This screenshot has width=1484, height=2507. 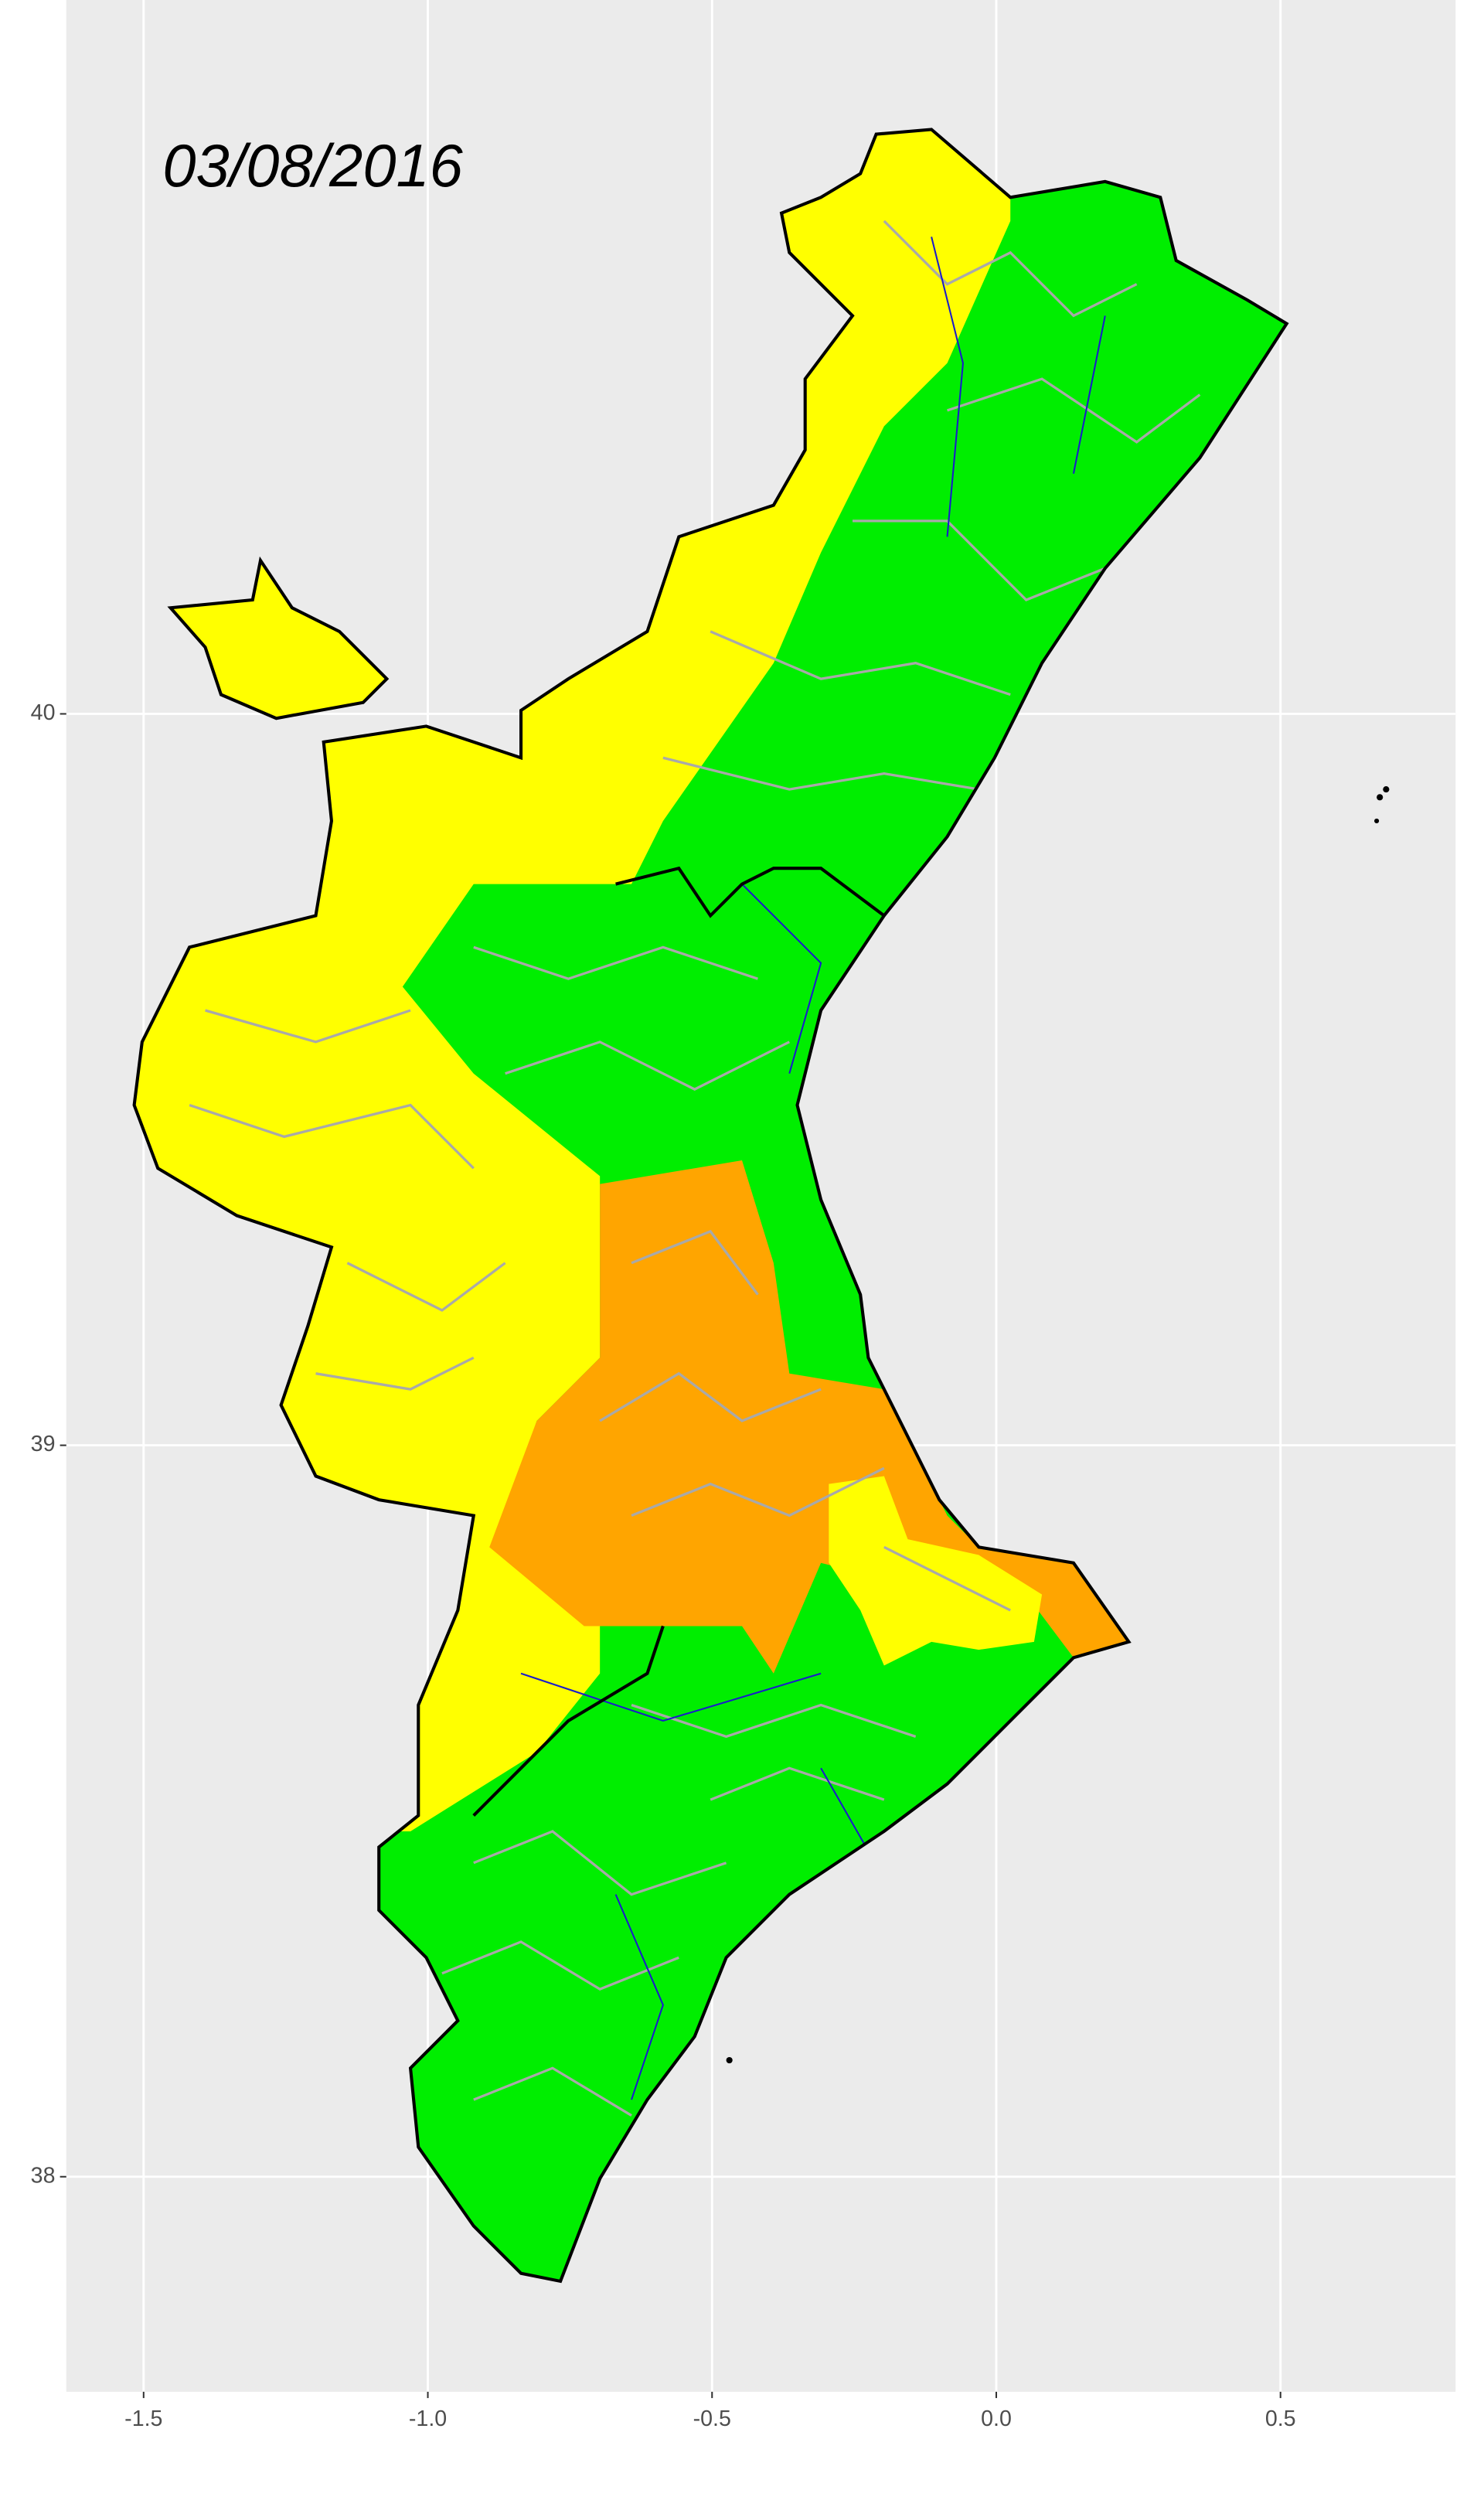 What do you see at coordinates (428, 2419) in the screenshot?
I see `x-tick-label: -1.0` at bounding box center [428, 2419].